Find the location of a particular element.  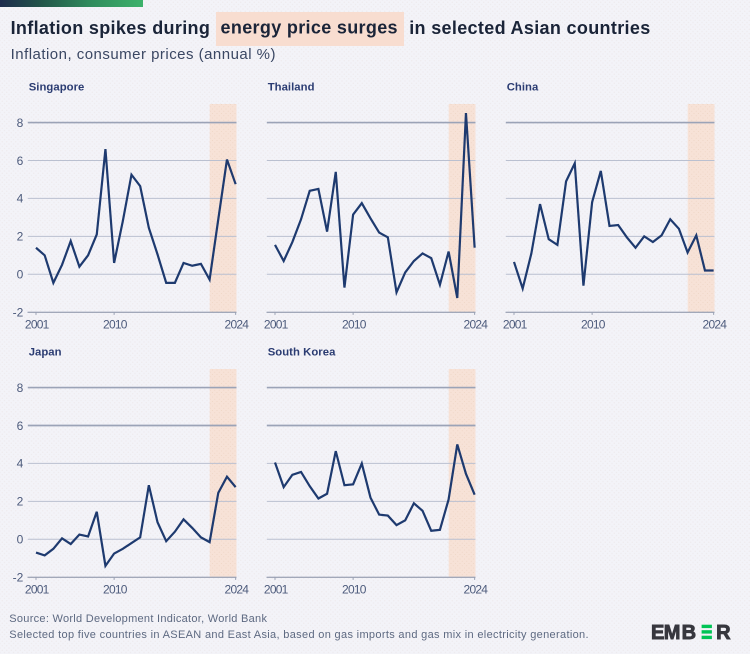

svg-text: South Korea is located at coordinates (302, 353).